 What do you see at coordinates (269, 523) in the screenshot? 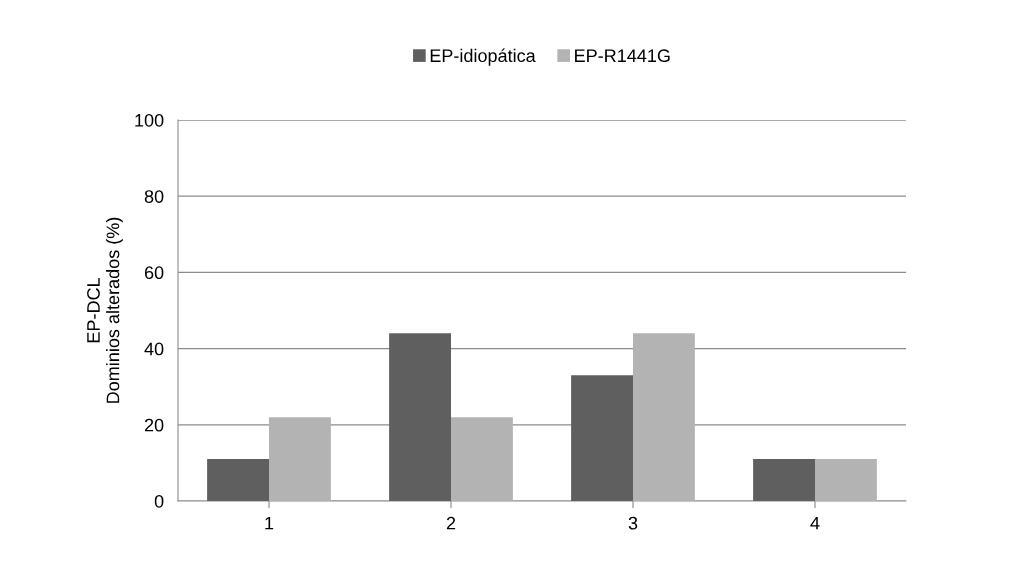
I see `x-tick-label: 1` at bounding box center [269, 523].